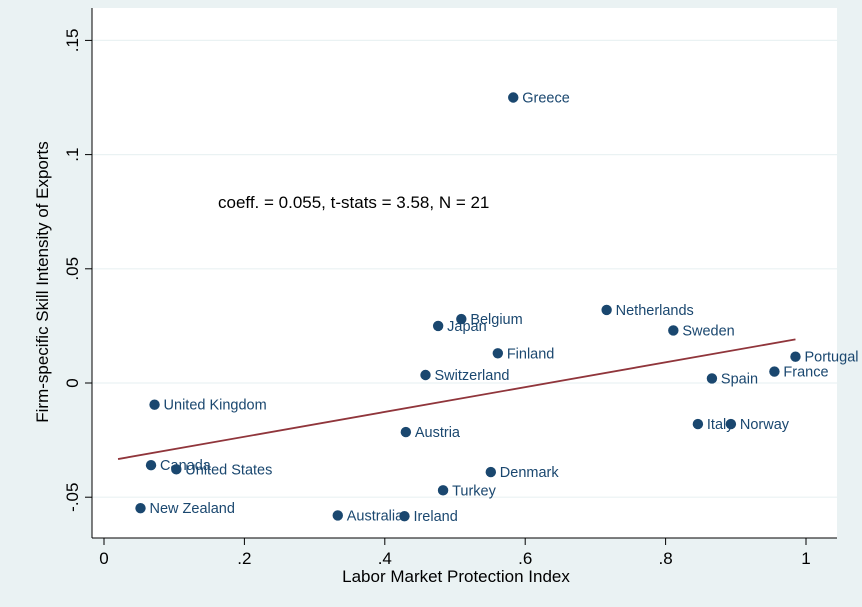  I want to click on point-greece, so click(513, 97).